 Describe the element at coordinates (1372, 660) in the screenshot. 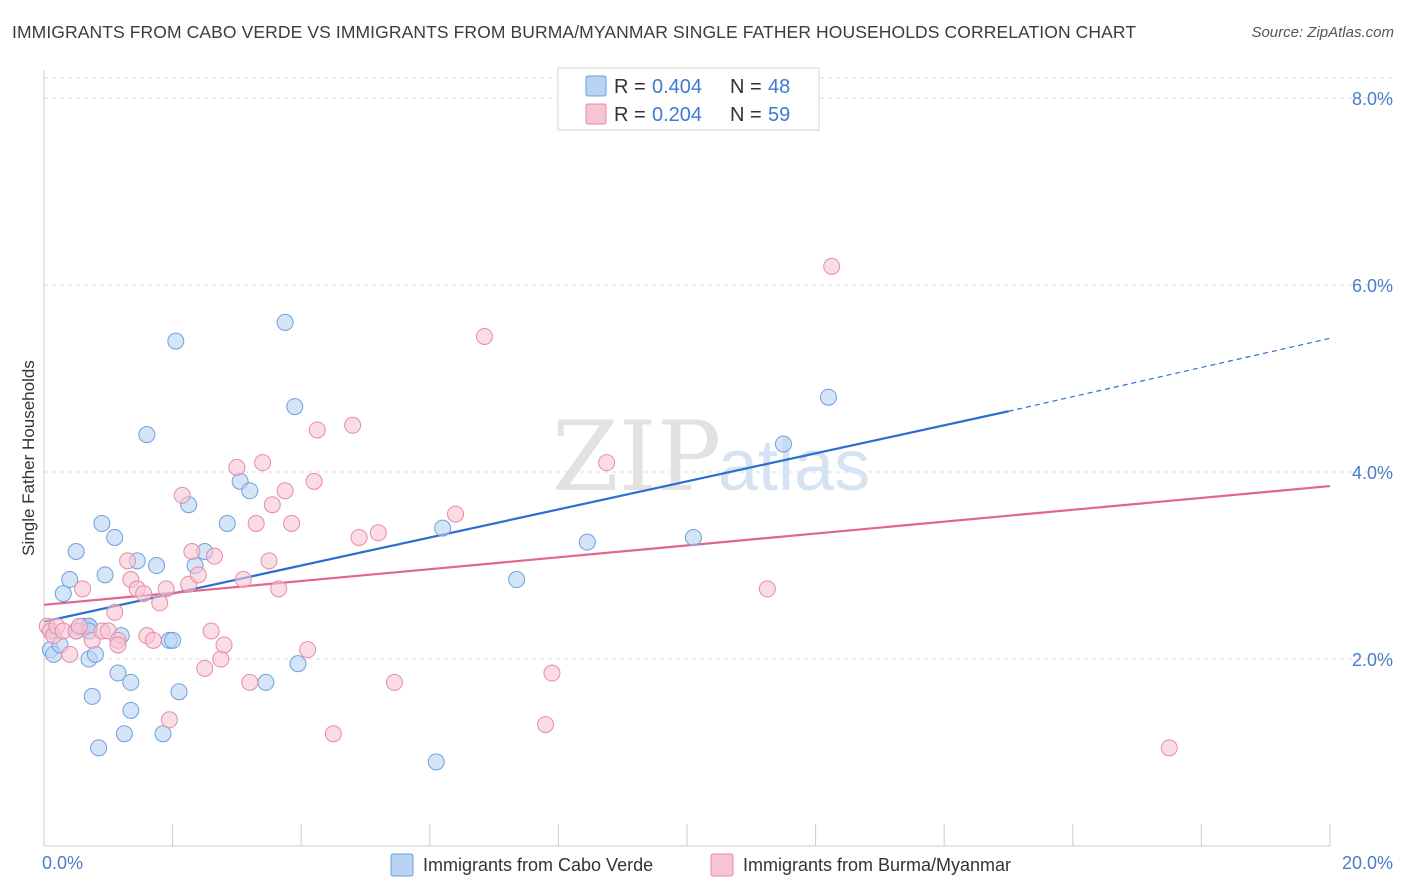

I see `y-tick-label: 2.0%` at that location.